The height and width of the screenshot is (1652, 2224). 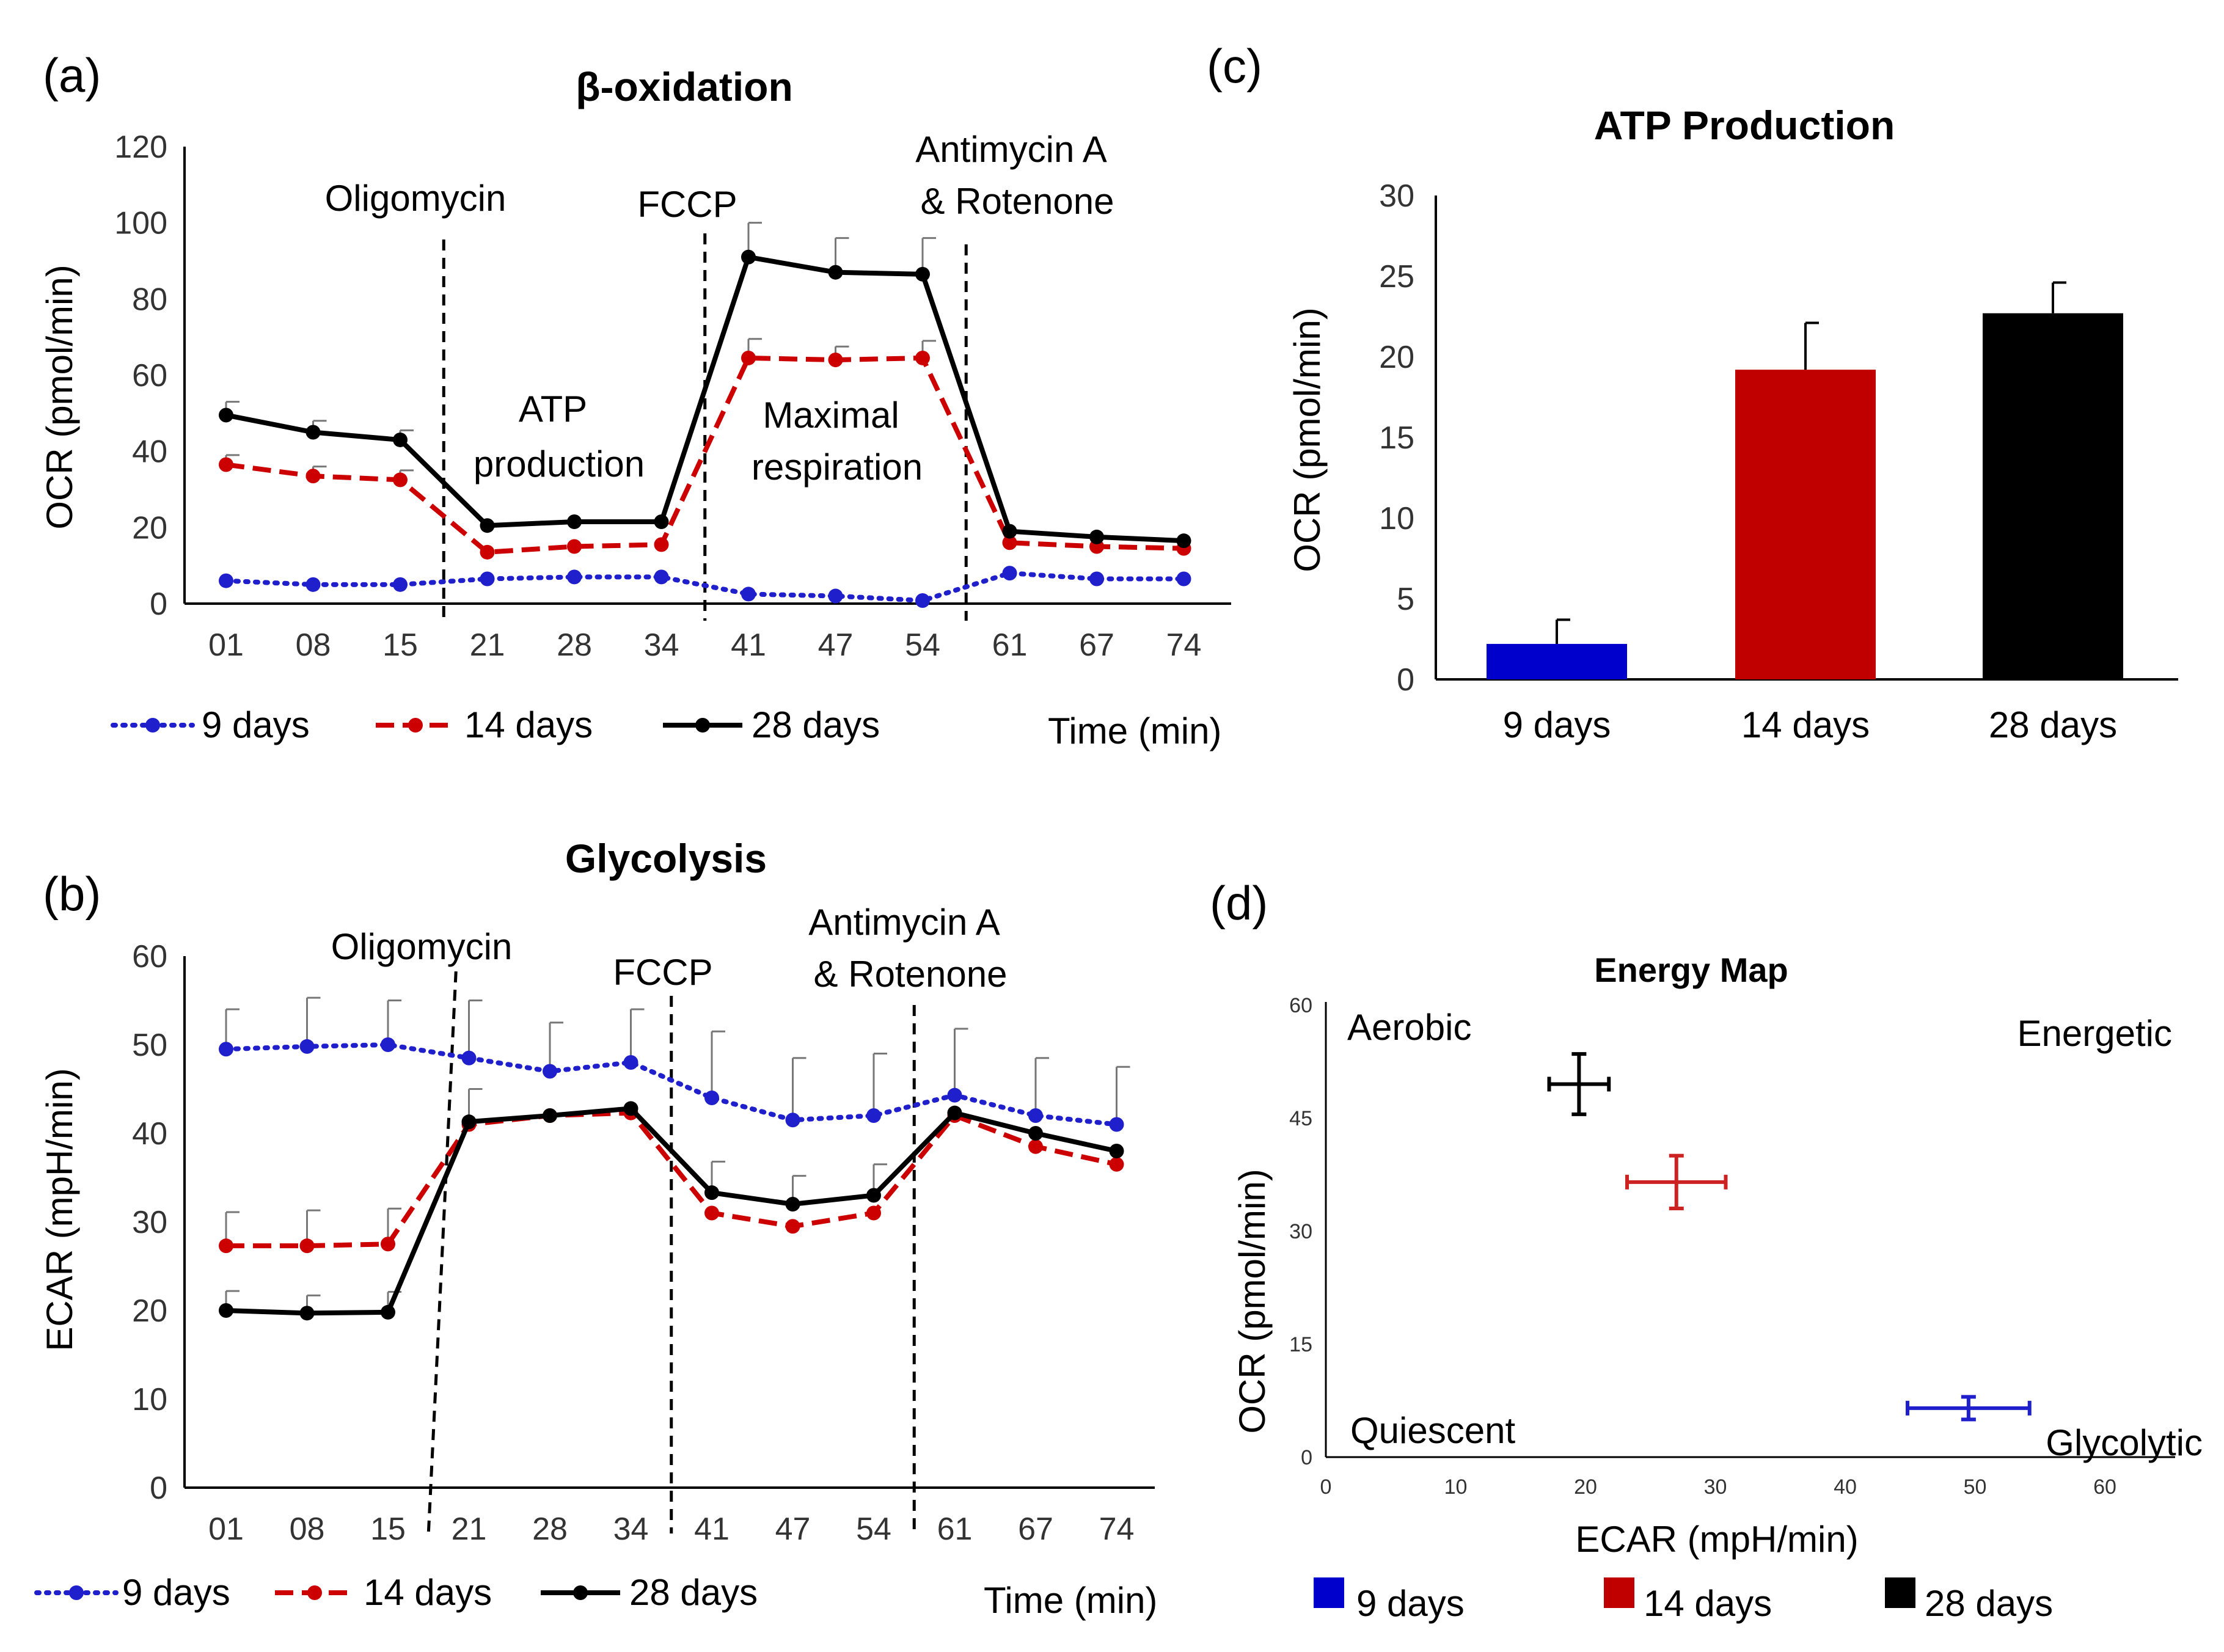 I want to click on x-tick-label: 30, so click(x=1716, y=1487).